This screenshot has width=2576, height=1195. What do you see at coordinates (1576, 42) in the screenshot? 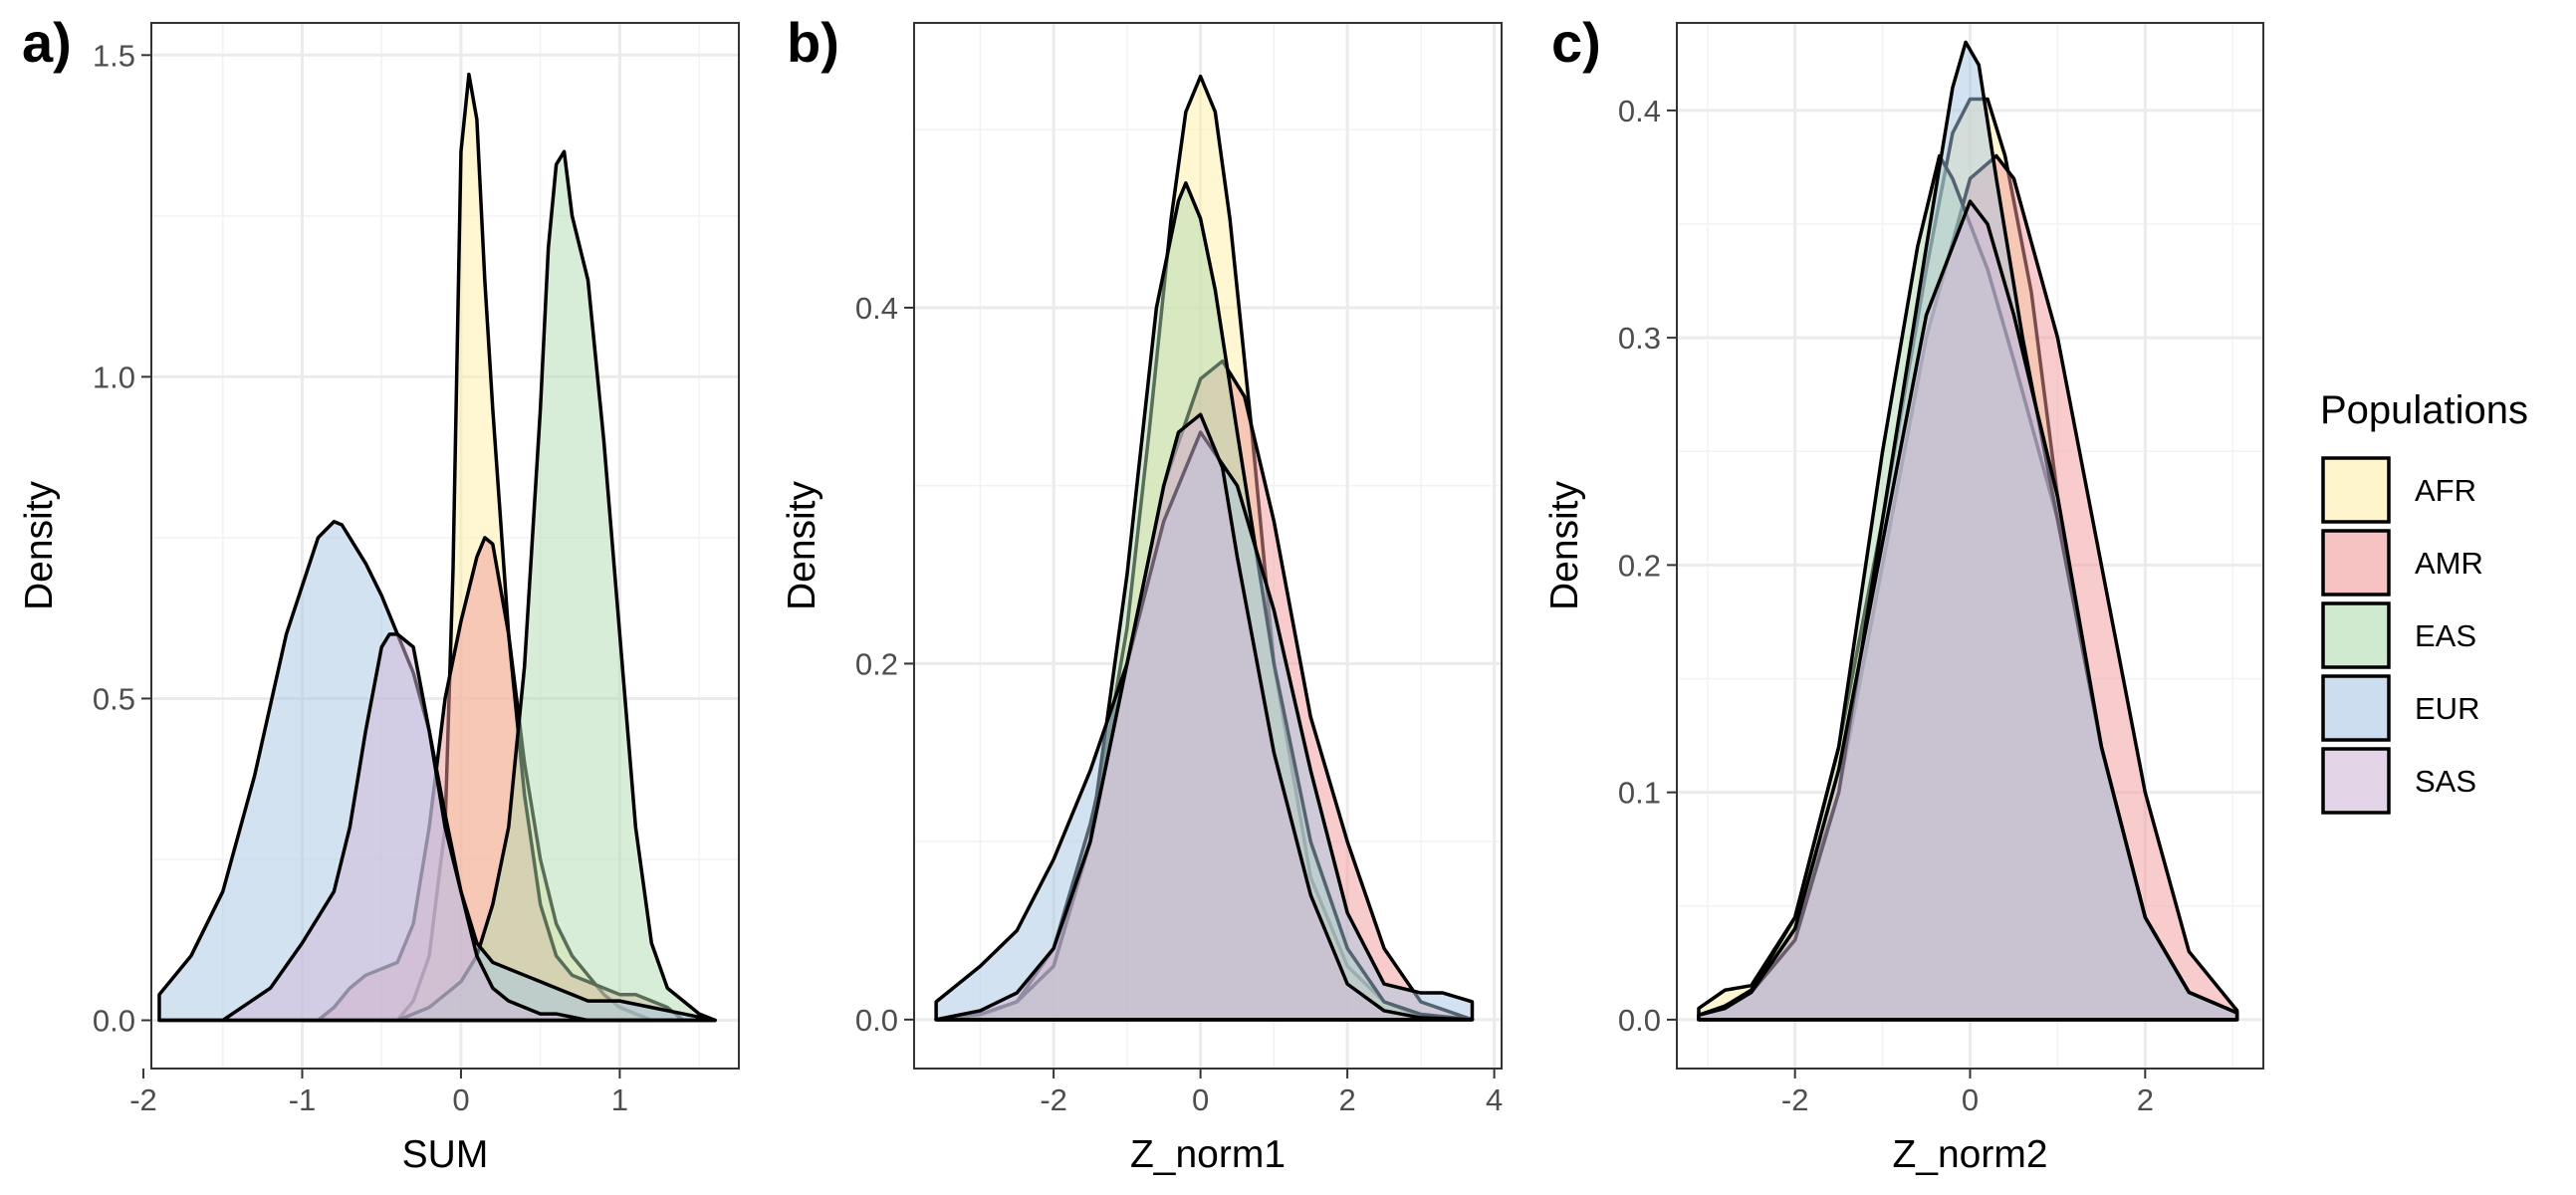
I see `panel-tag: c)` at bounding box center [1576, 42].